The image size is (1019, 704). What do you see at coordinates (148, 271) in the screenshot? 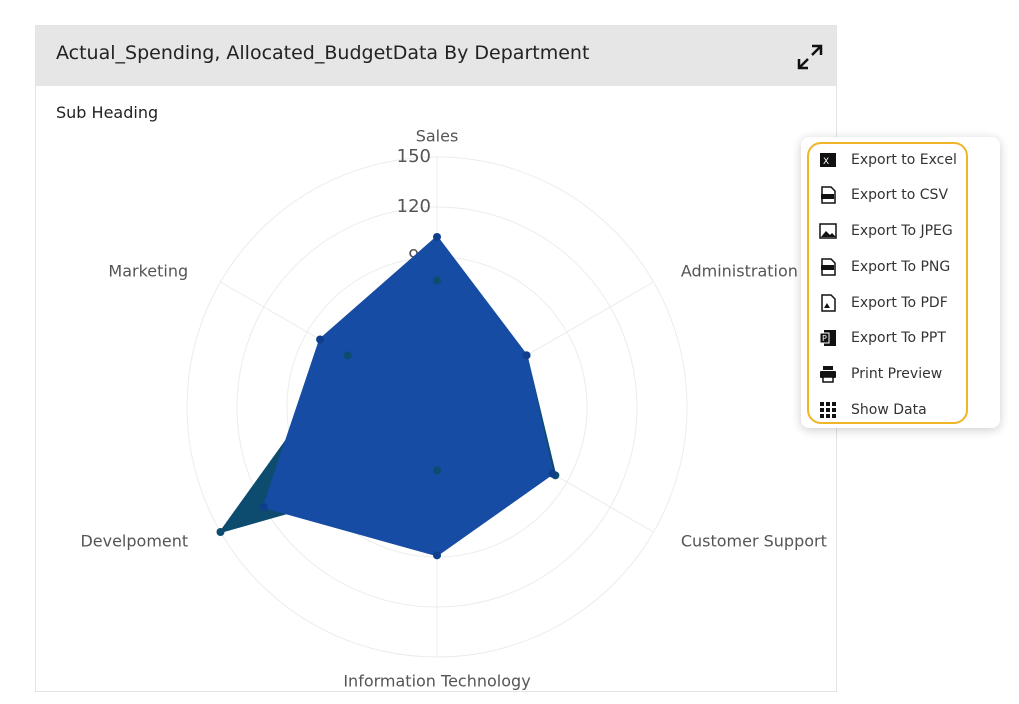
I see `axis-label: Marketing` at bounding box center [148, 271].